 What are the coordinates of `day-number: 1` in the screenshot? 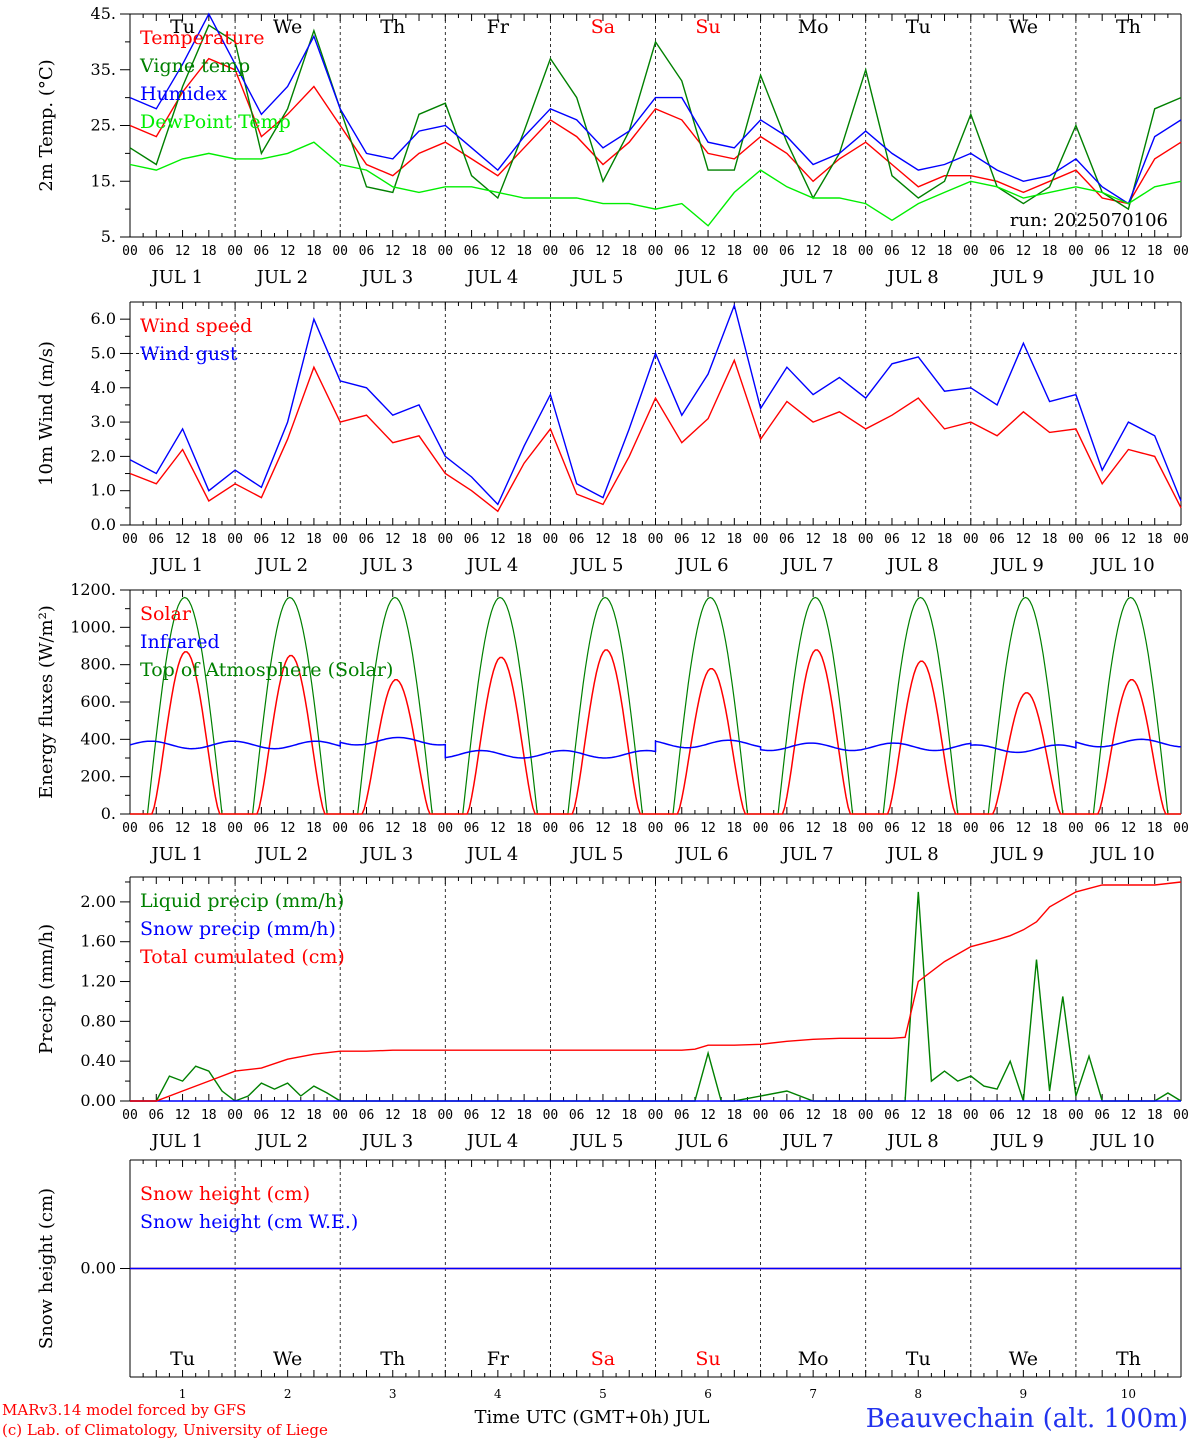 It's located at (183, 1394).